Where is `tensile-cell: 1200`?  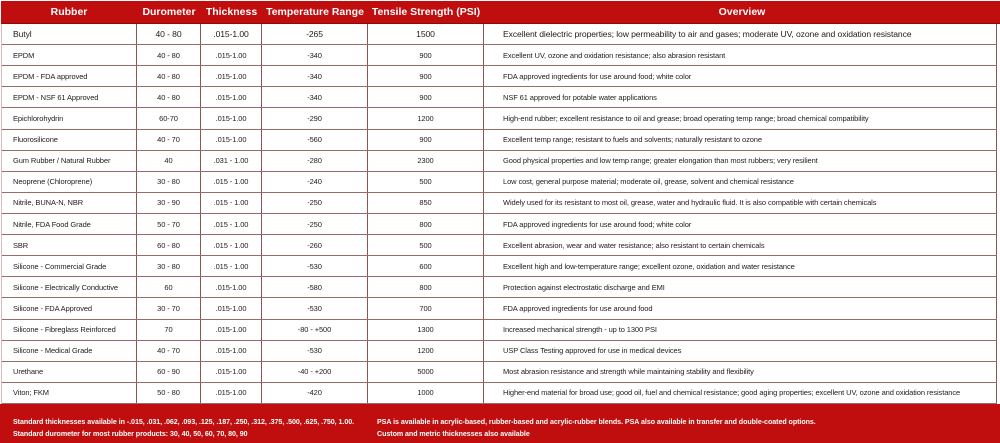
tensile-cell: 1200 is located at coordinates (426, 118).